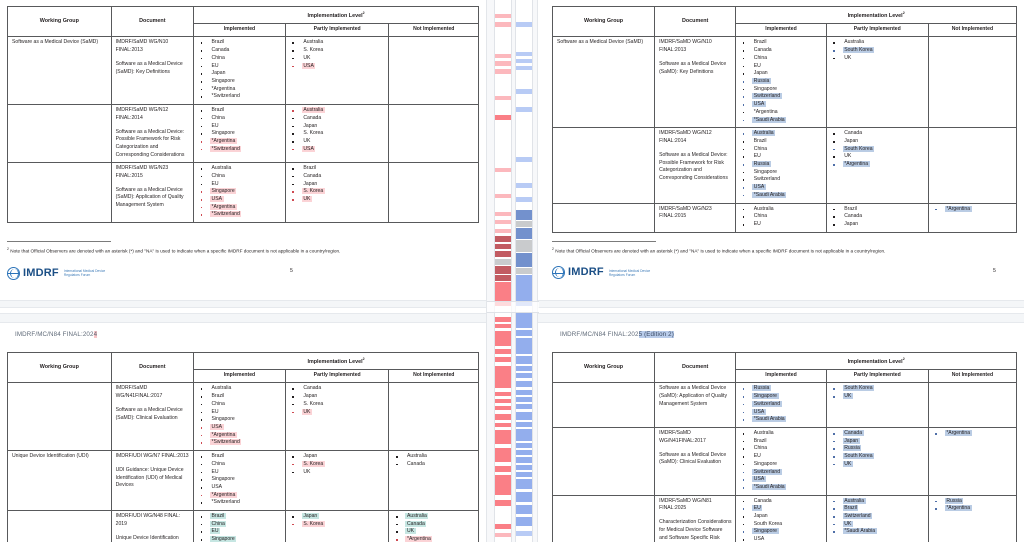 This screenshot has height=542, width=1024. I want to click on country-name: Australia, so click(764, 133).